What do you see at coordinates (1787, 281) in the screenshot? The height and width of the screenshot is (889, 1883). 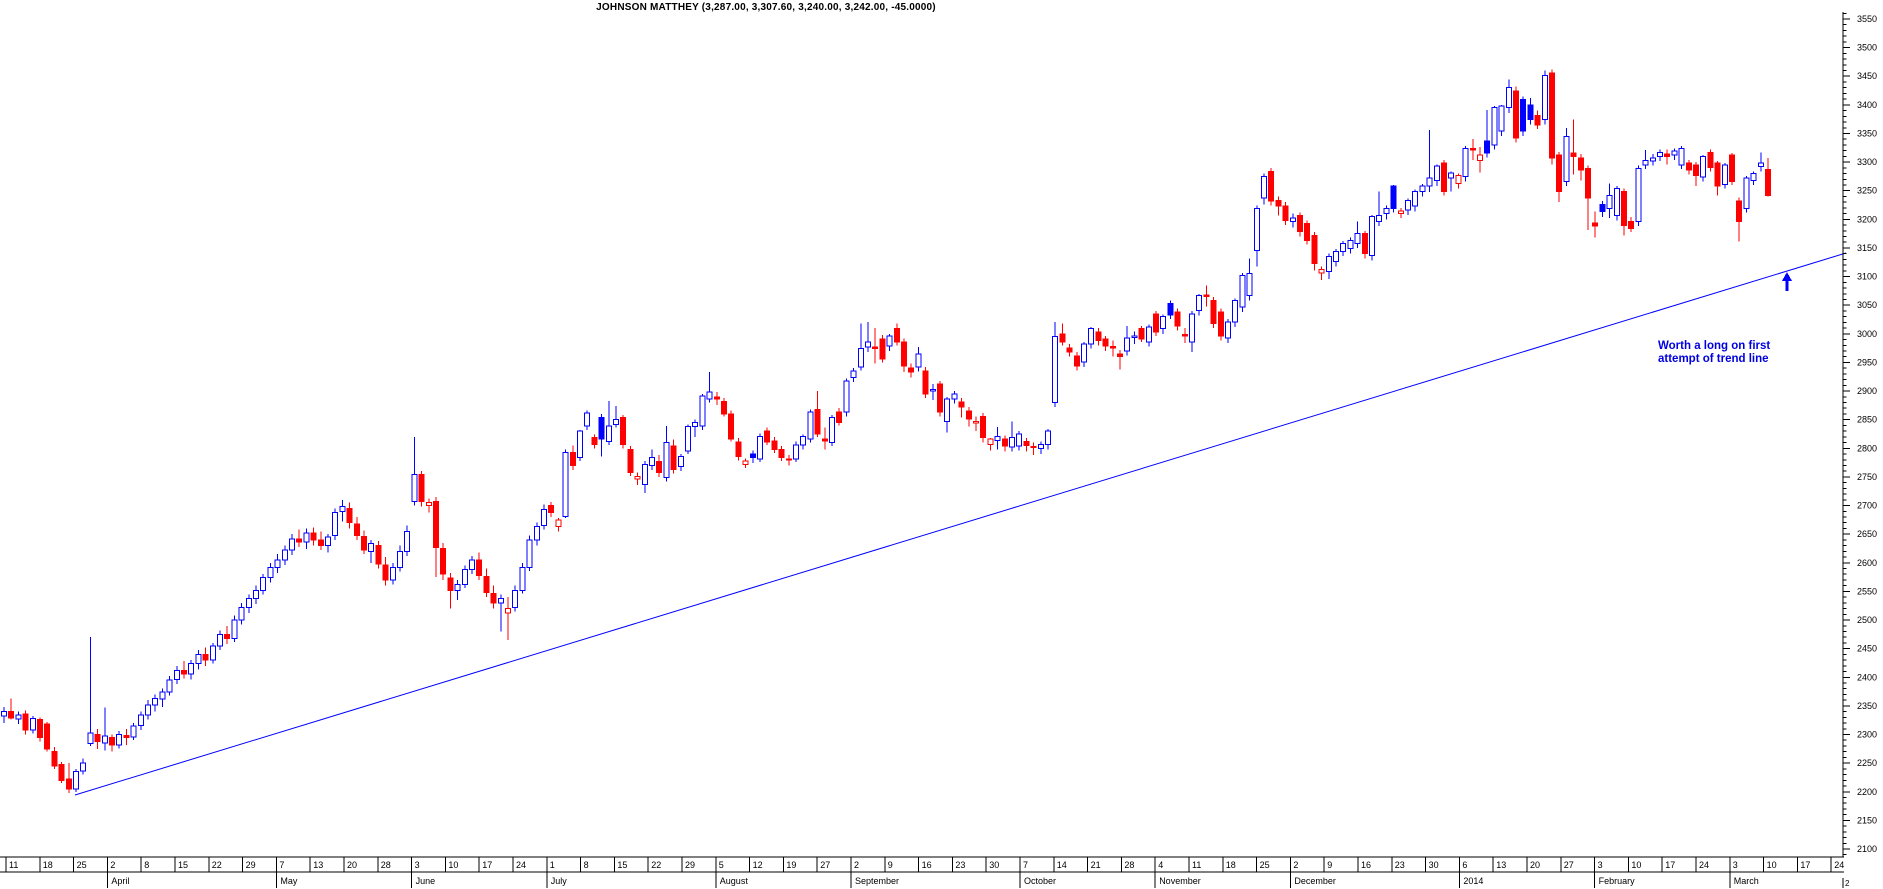 I see `up-arrow-icon` at bounding box center [1787, 281].